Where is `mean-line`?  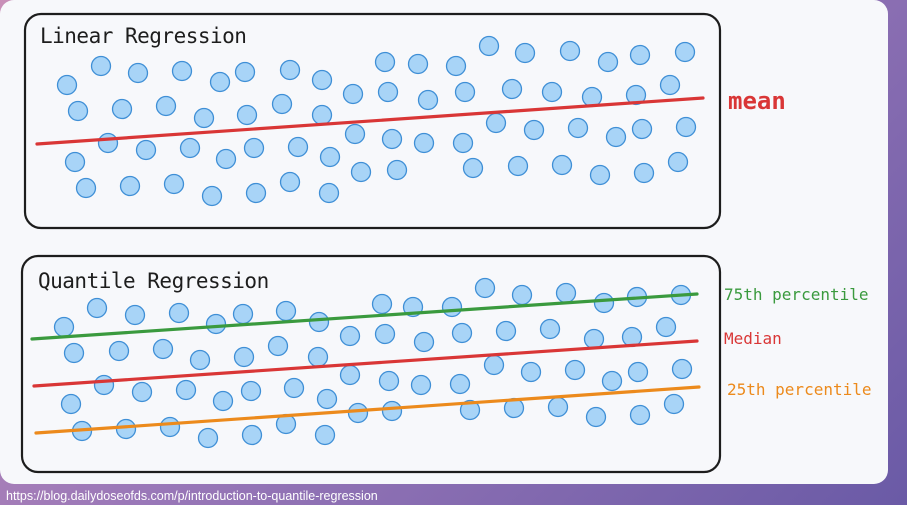
mean-line is located at coordinates (370, 121).